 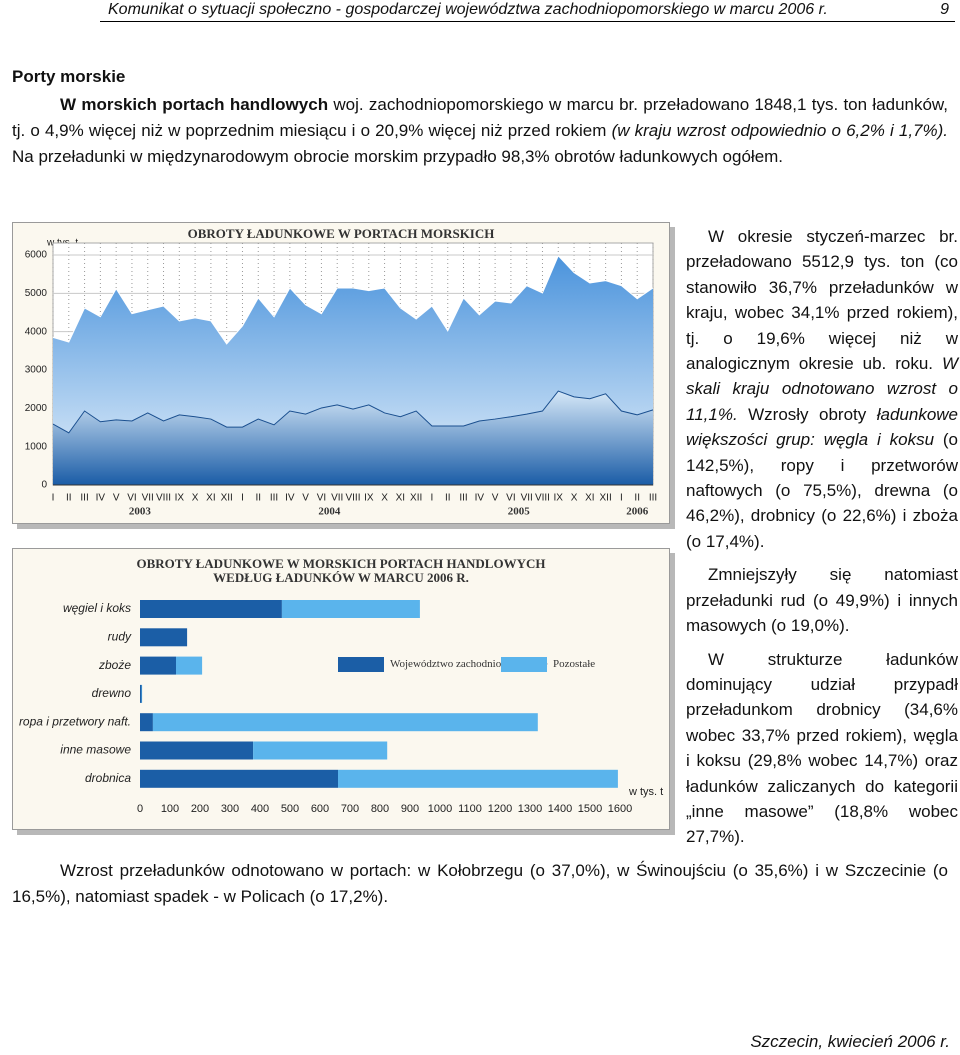 I want to click on x-tick-label: 500, so click(x=290, y=809).